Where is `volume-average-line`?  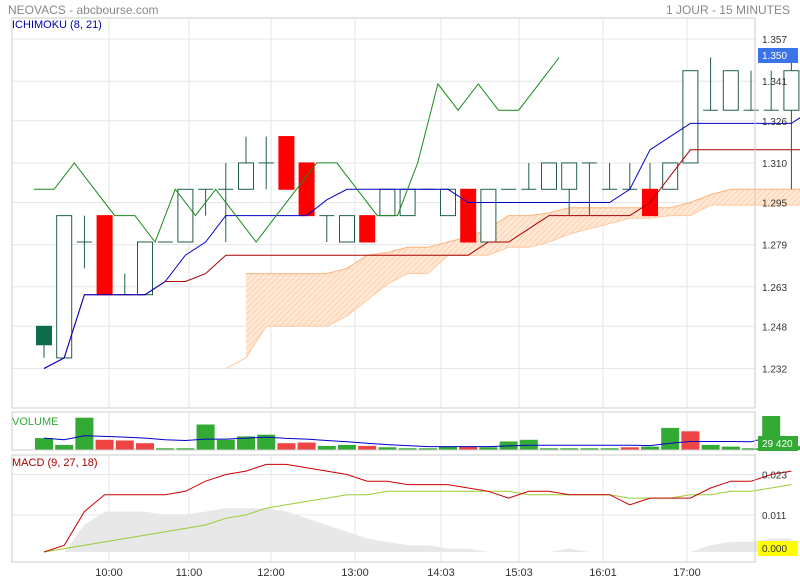 volume-average-line is located at coordinates (417, 441).